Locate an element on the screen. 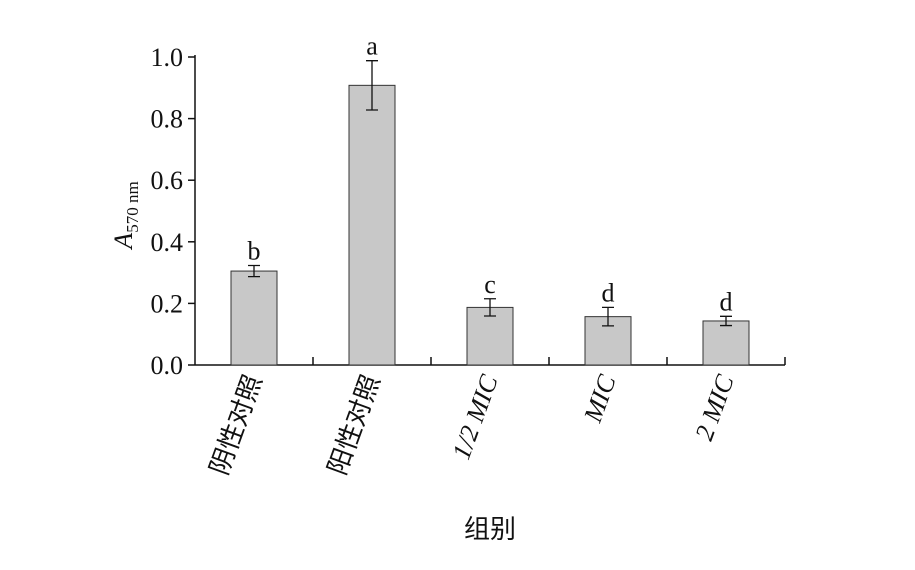  y-tick-label: 0.6 is located at coordinates (167, 180).